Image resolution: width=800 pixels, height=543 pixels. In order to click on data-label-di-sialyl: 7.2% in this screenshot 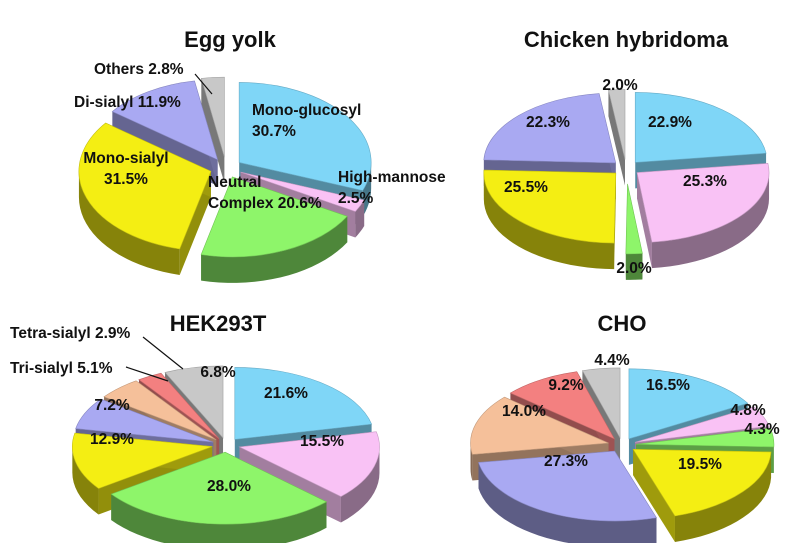, I will do `click(112, 405)`.